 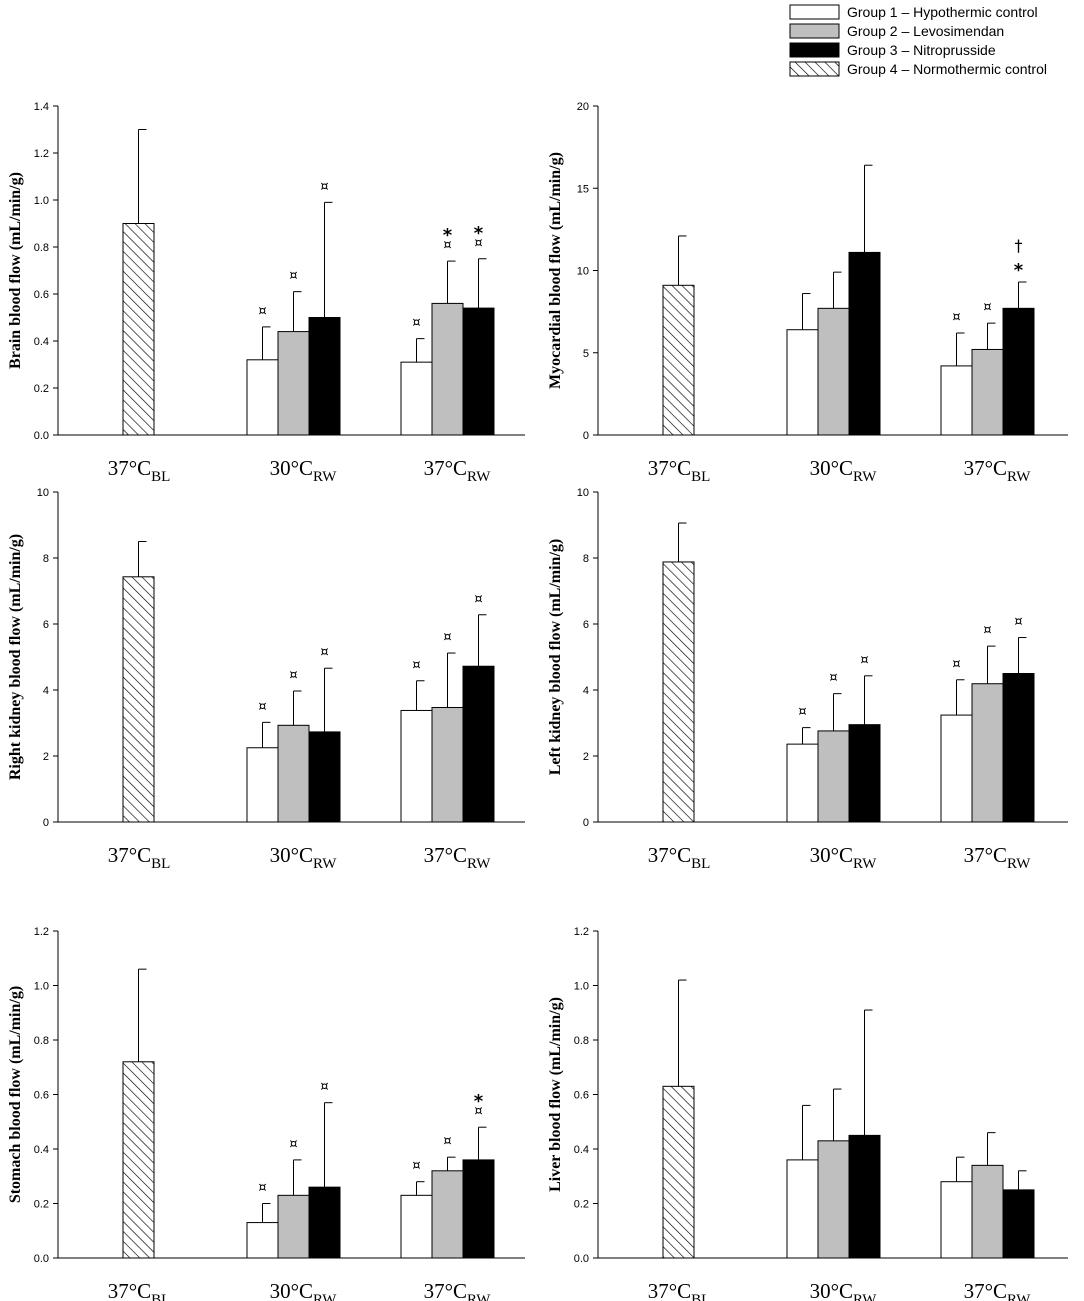 I want to click on y-tick-label: 10, so click(x=583, y=272).